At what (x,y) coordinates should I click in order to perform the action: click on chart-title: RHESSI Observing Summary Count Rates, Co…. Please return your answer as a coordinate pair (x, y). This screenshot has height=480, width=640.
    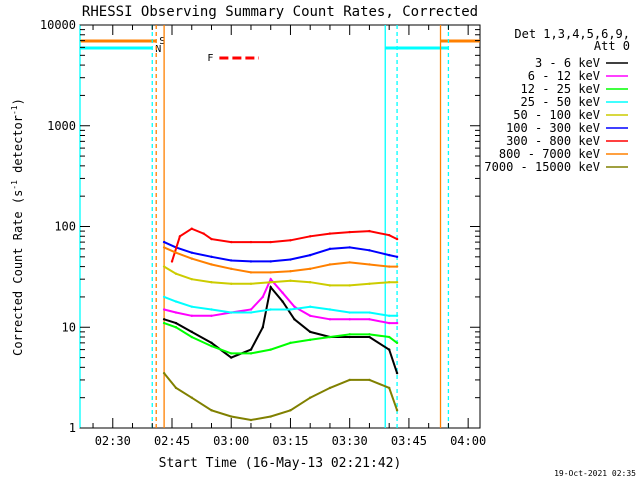
    Looking at the image, I should click on (280, 12).